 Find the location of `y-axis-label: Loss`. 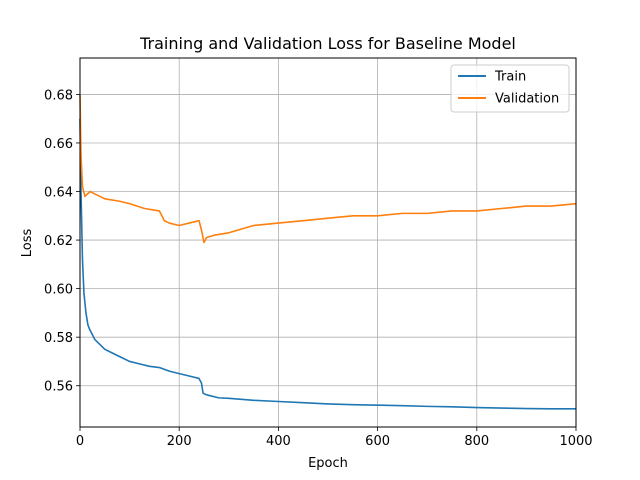

y-axis-label: Loss is located at coordinates (27, 243).